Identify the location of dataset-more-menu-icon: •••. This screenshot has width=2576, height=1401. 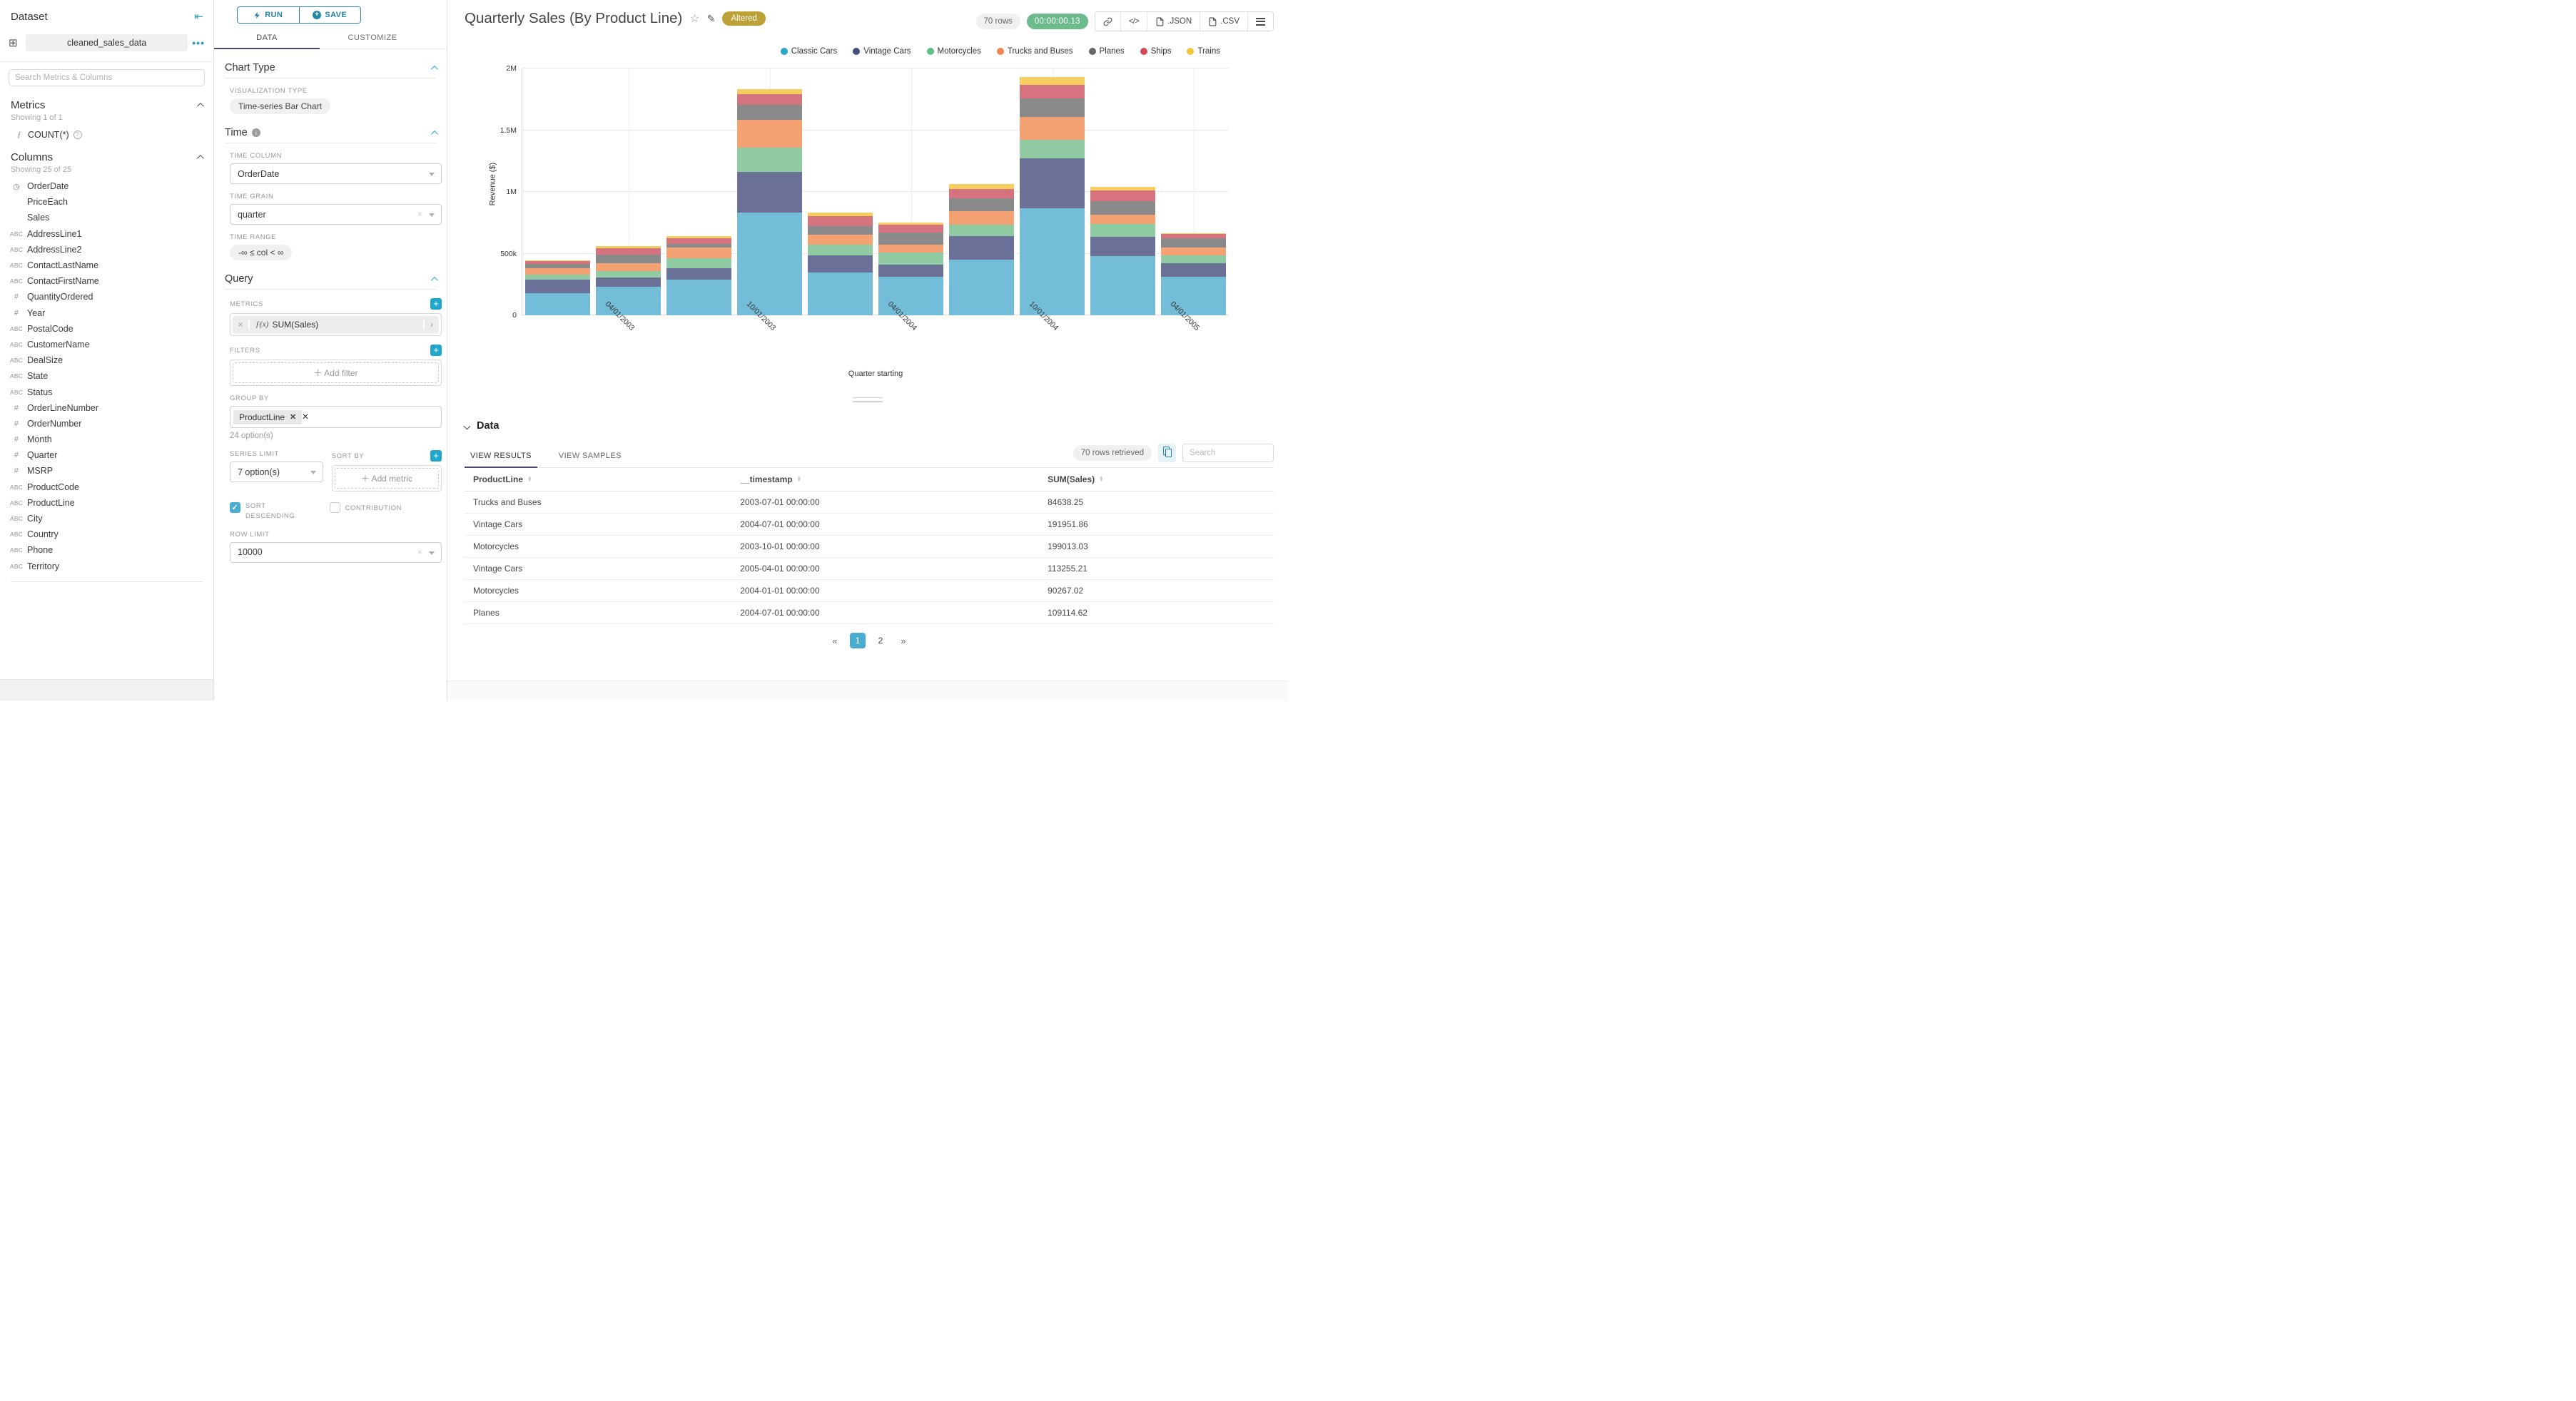
(198, 43).